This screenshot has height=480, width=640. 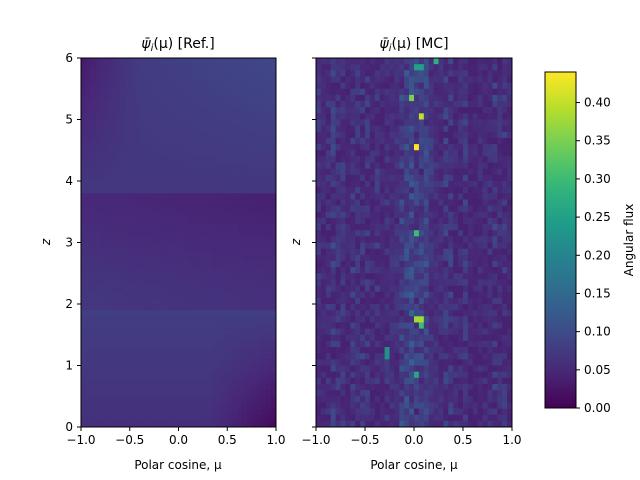 I want to click on ref-xlabel: Polar cosine, μ, so click(x=178, y=465).